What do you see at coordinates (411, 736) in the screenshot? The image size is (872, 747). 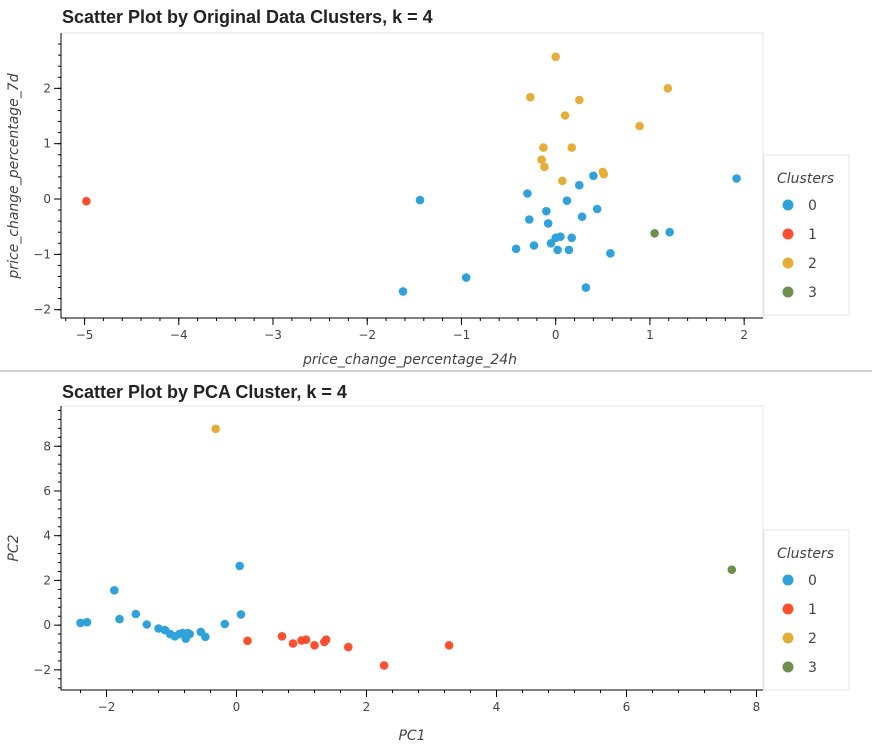 I see `x-axis-label: PC1` at bounding box center [411, 736].